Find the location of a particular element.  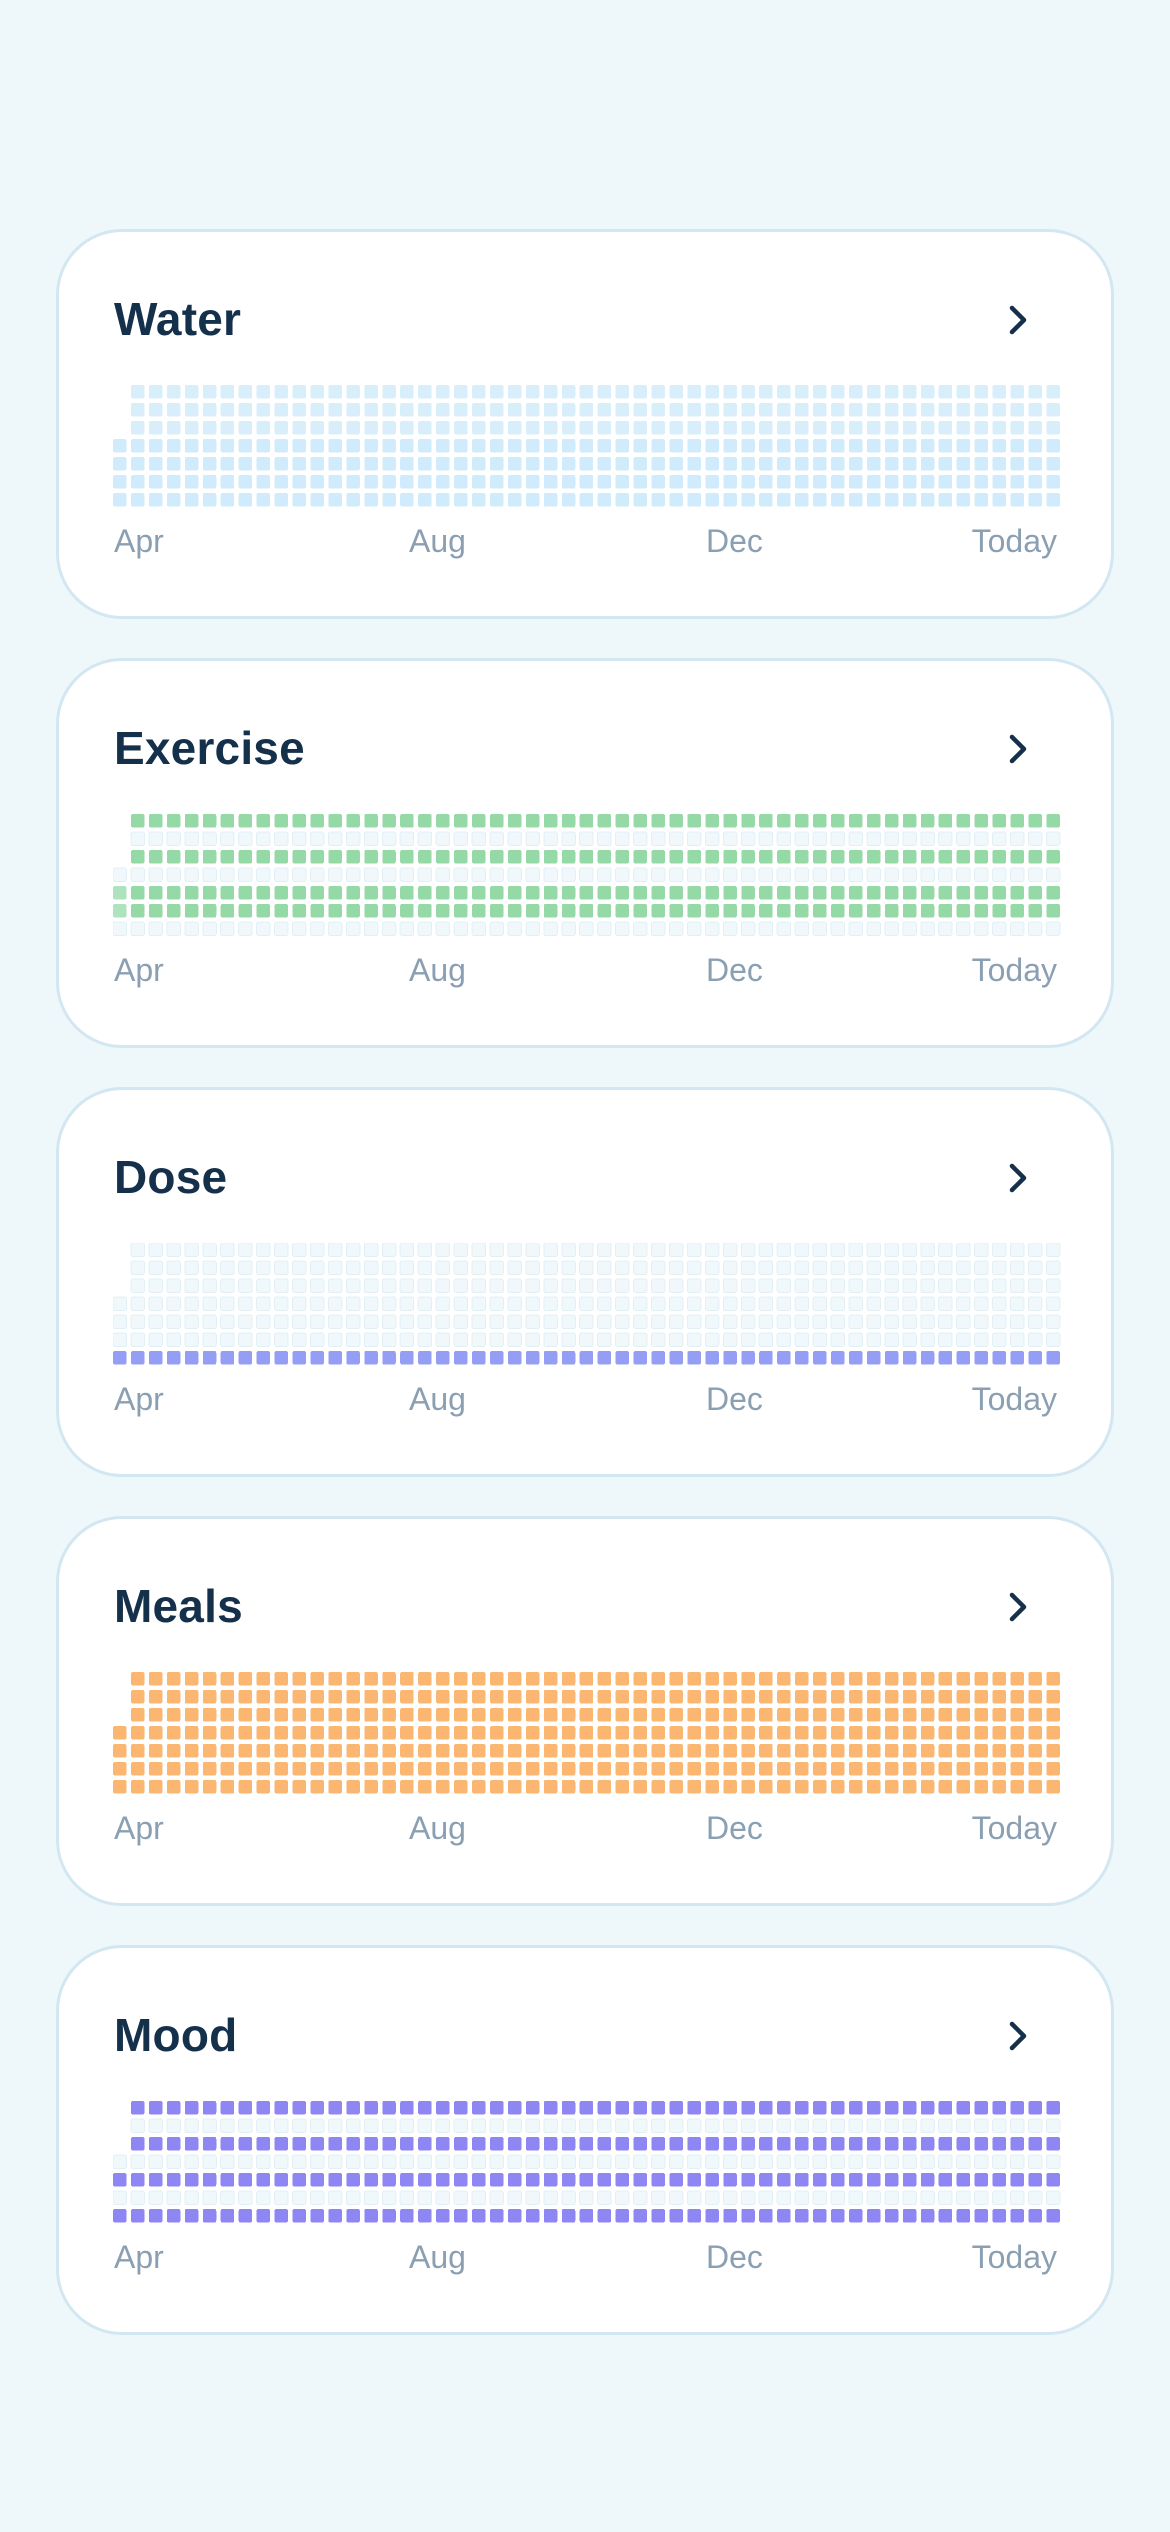

activity-heatmap is located at coordinates (586, 1733).